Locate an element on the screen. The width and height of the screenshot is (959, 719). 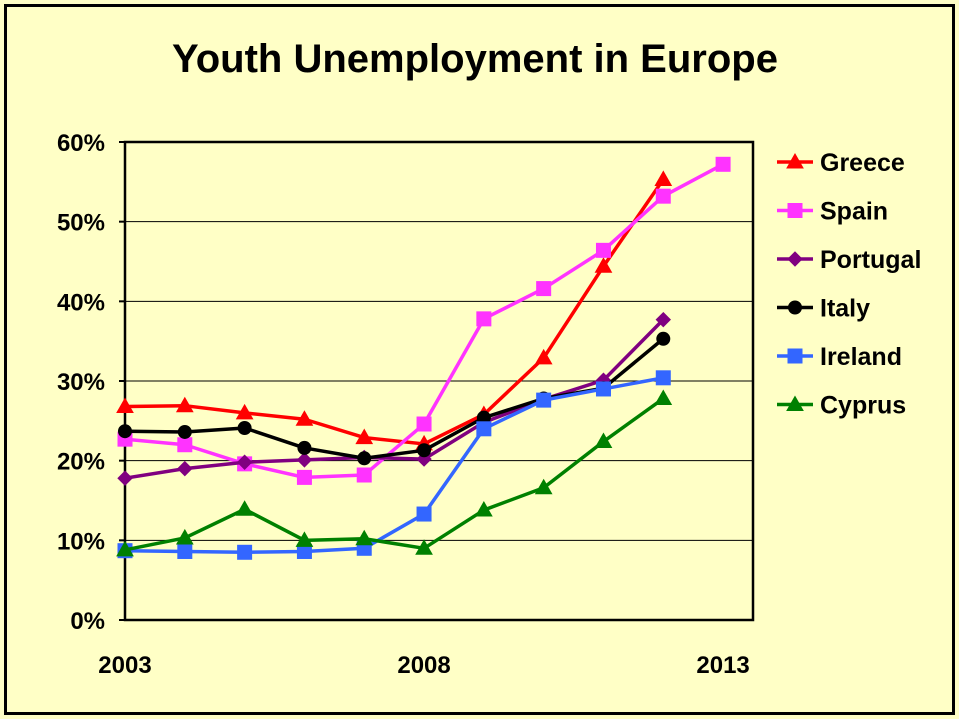
legend: Greece Spain Portugal Italy Ireland Cyprus is located at coordinates (849, 284).